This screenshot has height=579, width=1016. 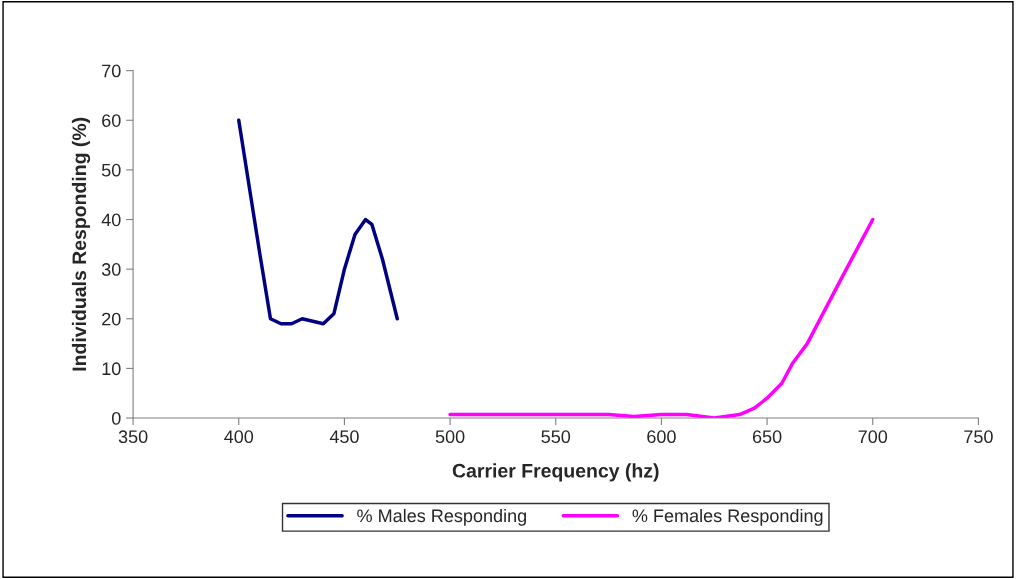 What do you see at coordinates (133, 437) in the screenshot?
I see `x-tick-label: 350` at bounding box center [133, 437].